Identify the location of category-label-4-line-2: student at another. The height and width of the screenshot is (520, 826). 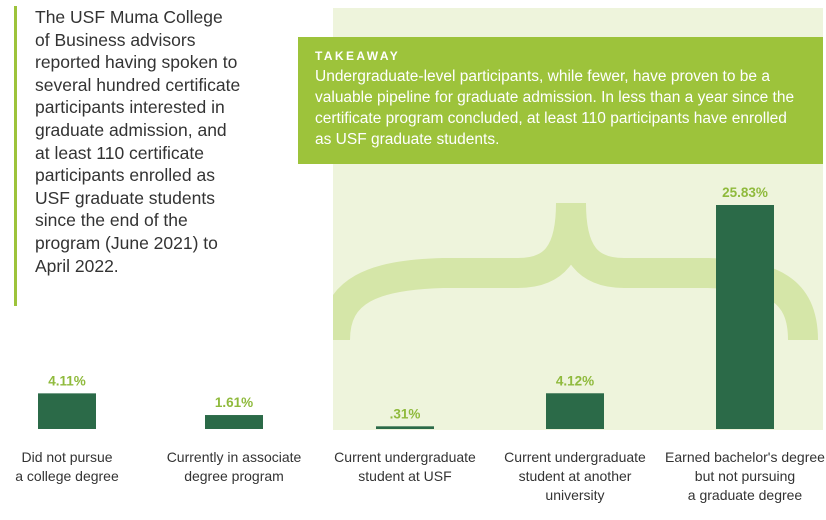
(575, 476).